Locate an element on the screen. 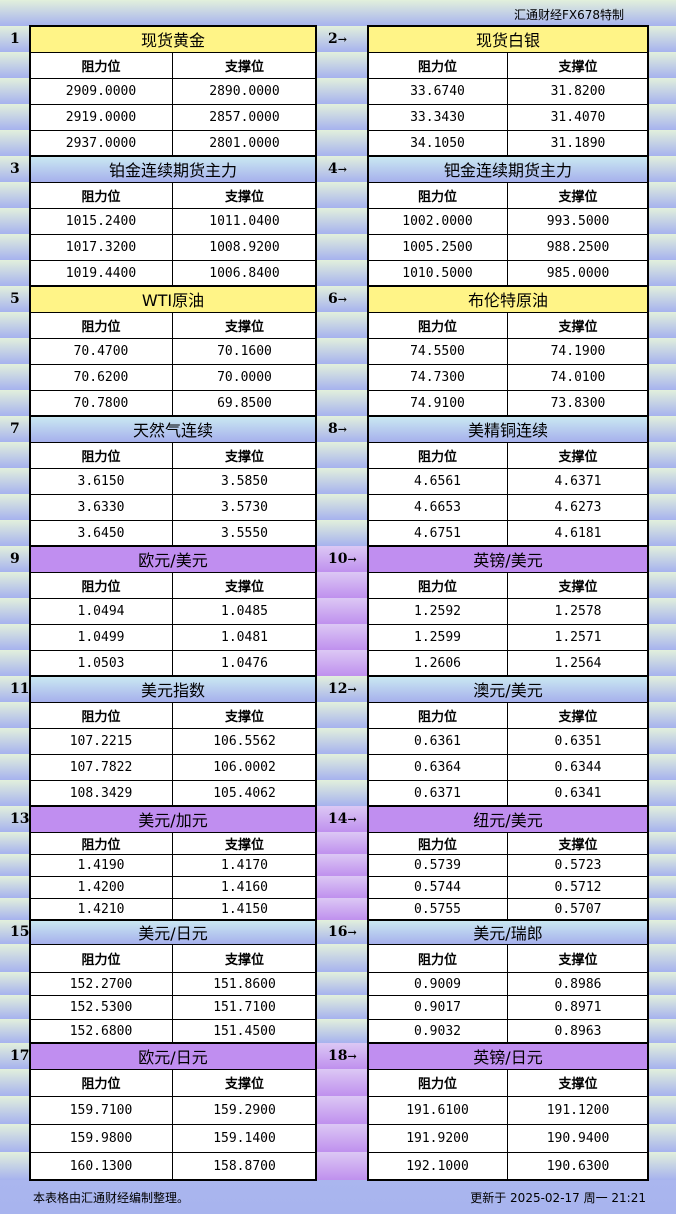  resistance-value: 160.1300 is located at coordinates (101, 1166).